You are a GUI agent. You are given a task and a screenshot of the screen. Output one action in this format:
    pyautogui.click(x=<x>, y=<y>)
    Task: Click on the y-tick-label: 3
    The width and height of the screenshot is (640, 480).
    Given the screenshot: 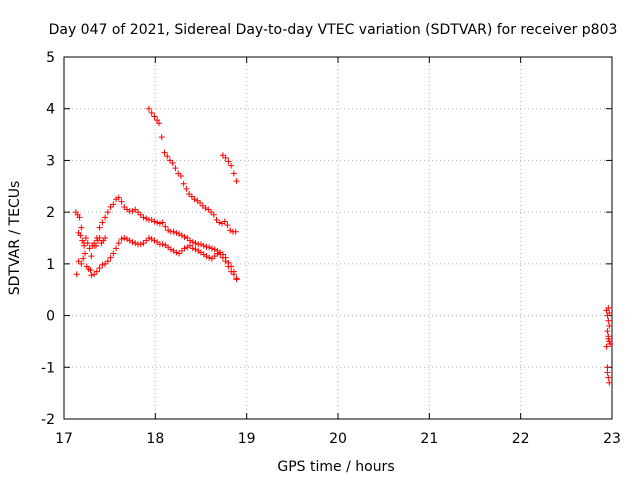 What is the action you would take?
    pyautogui.click(x=50, y=161)
    